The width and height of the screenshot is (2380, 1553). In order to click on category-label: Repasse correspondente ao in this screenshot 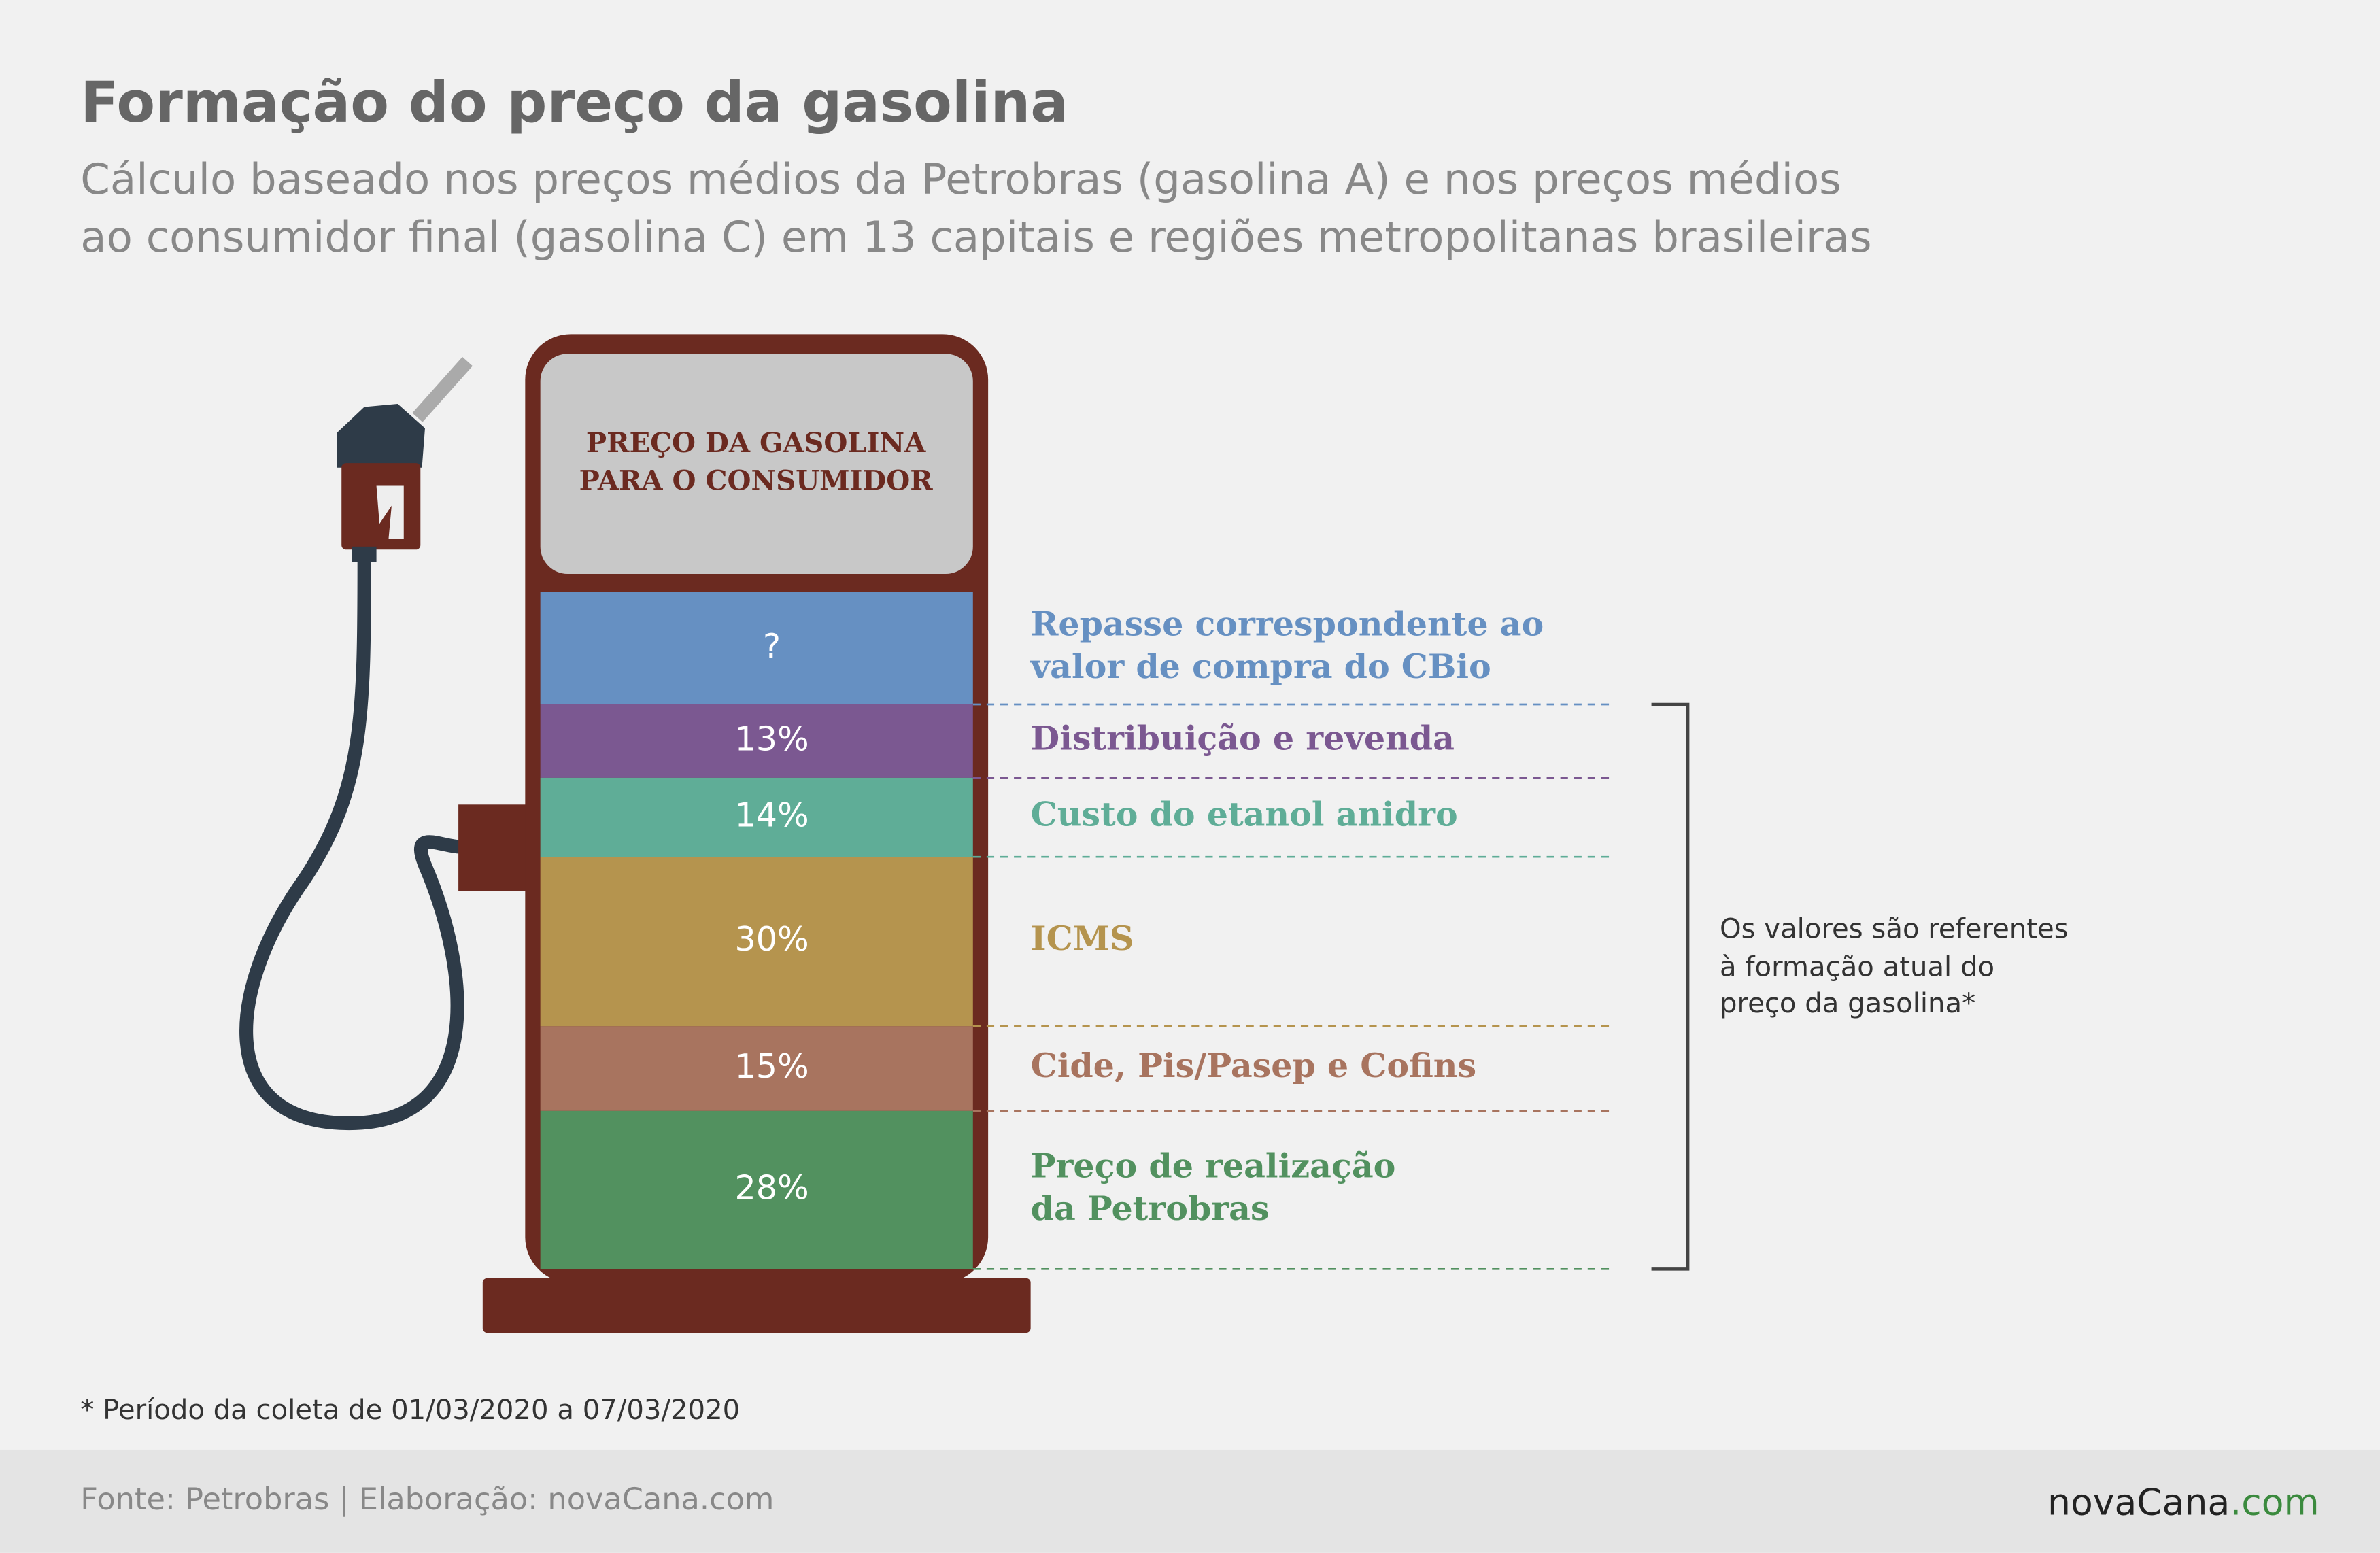, I will do `click(1288, 624)`.